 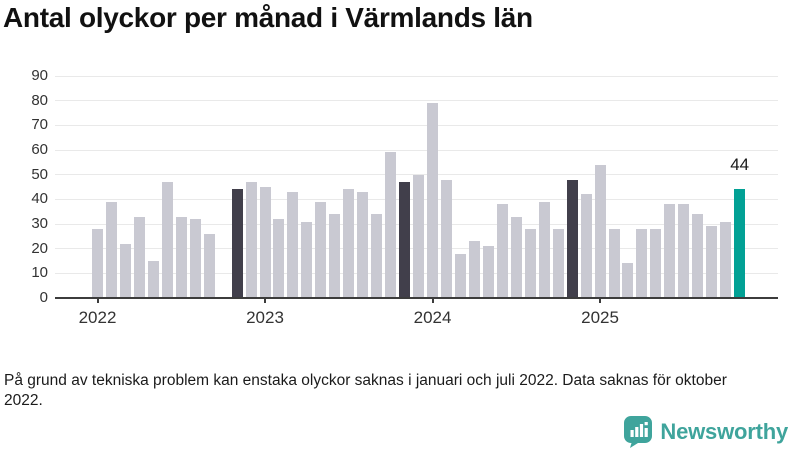 I want to click on y-tick-label: 70, so click(x=39, y=125).